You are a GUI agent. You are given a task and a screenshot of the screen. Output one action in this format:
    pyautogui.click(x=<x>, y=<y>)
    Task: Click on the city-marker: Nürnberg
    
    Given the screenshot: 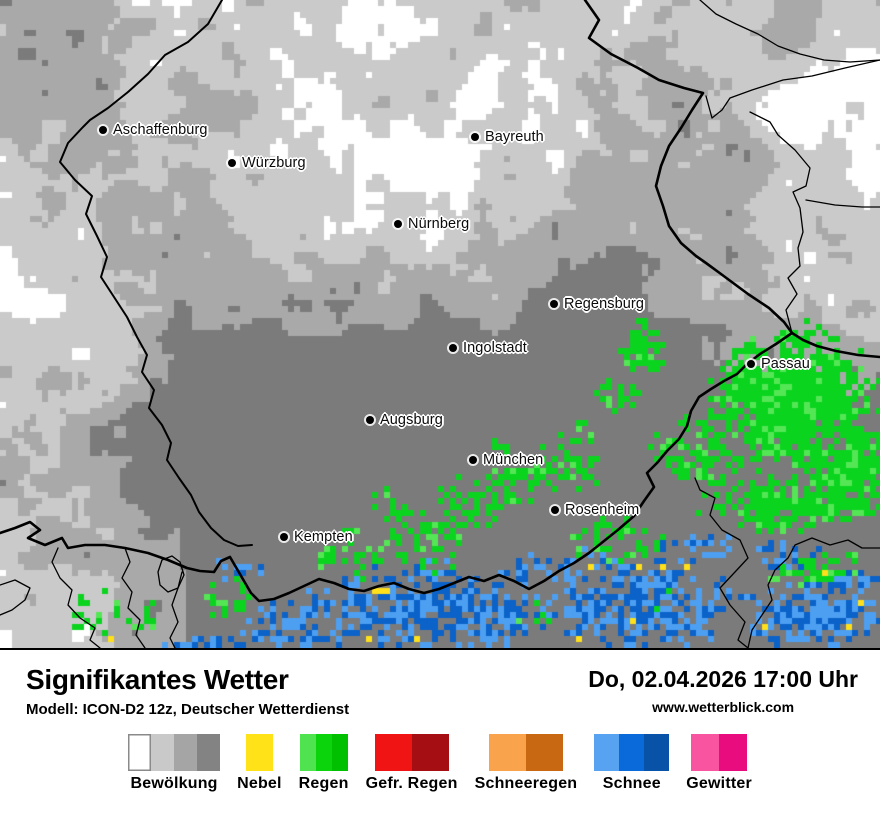 What is the action you would take?
    pyautogui.click(x=431, y=224)
    